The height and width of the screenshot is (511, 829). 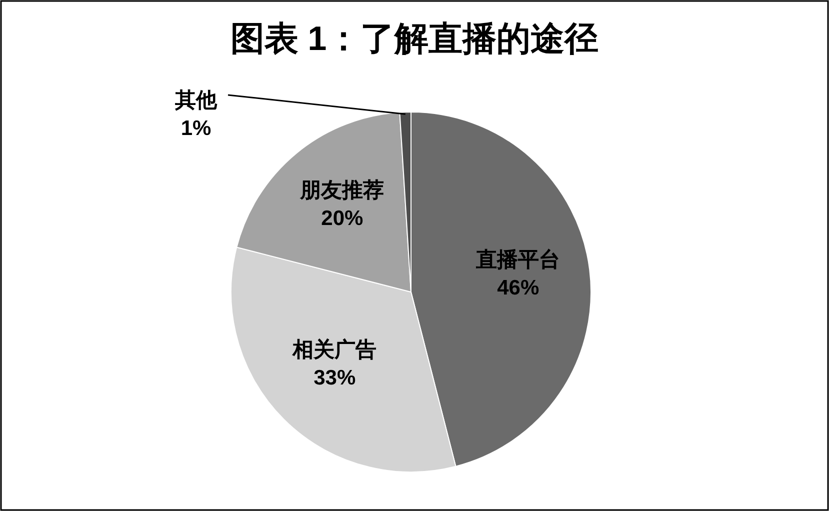 What do you see at coordinates (414, 39) in the screenshot?
I see `title: 图表 1：了解直播的途径` at bounding box center [414, 39].